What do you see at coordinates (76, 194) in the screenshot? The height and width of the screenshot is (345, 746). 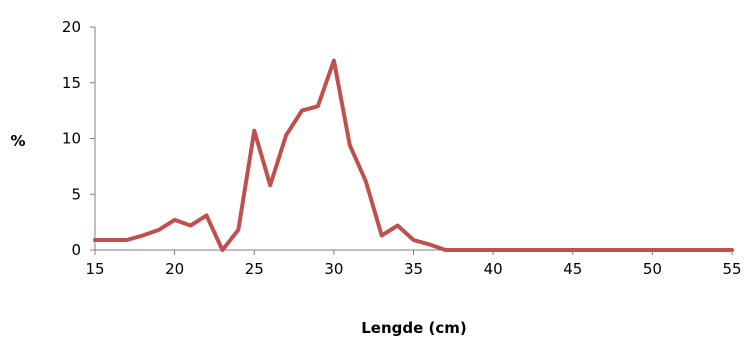 I see `y-tick-label: 5` at bounding box center [76, 194].